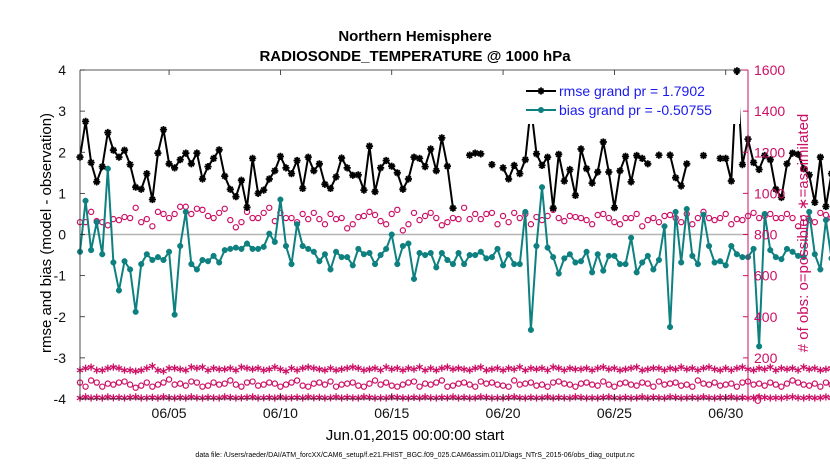 This screenshot has width=830, height=470. Describe the element at coordinates (60, 317) in the screenshot. I see `y-tick-label: -2` at that location.